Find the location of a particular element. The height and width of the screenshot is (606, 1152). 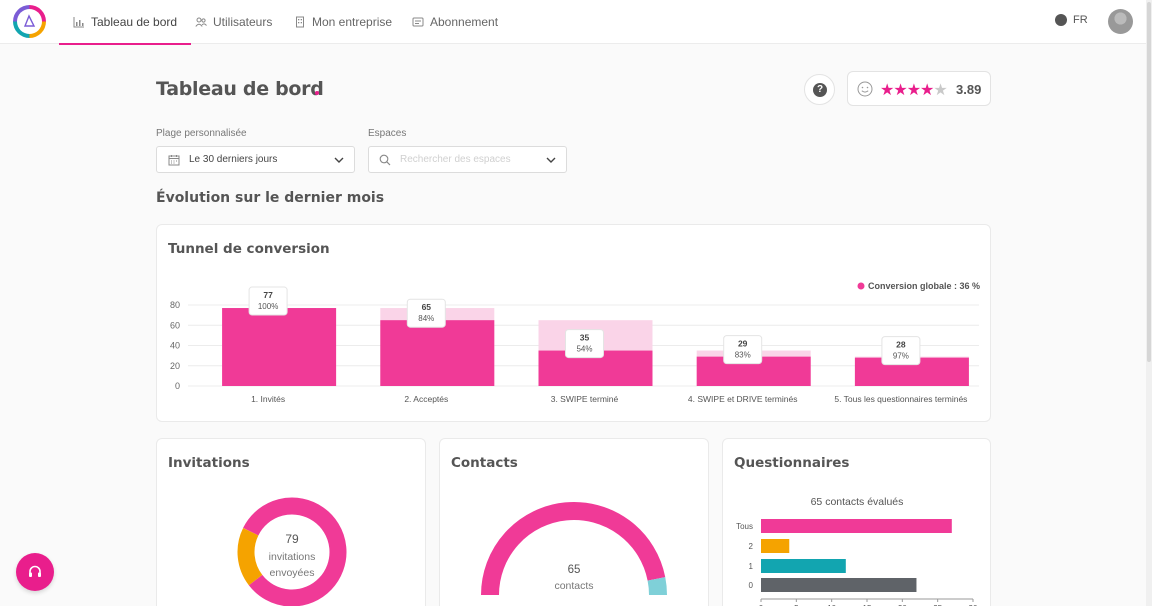

help-button: ? is located at coordinates (819, 89).